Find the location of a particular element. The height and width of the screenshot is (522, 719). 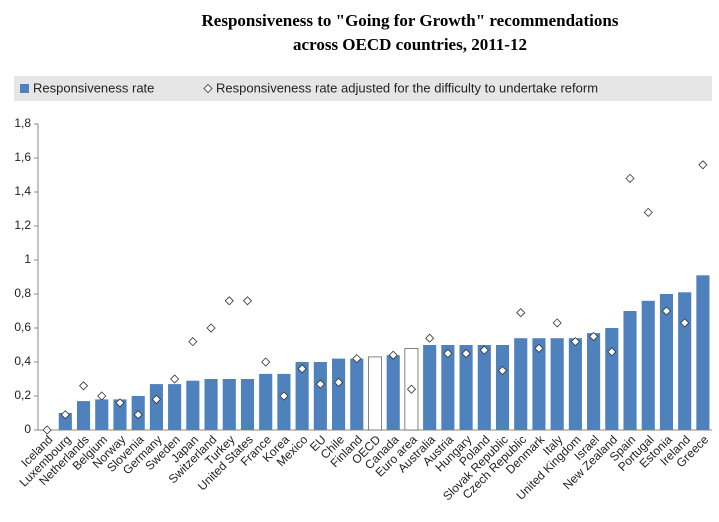

legend-label: Responsiveness rate is located at coordinates (93, 87).